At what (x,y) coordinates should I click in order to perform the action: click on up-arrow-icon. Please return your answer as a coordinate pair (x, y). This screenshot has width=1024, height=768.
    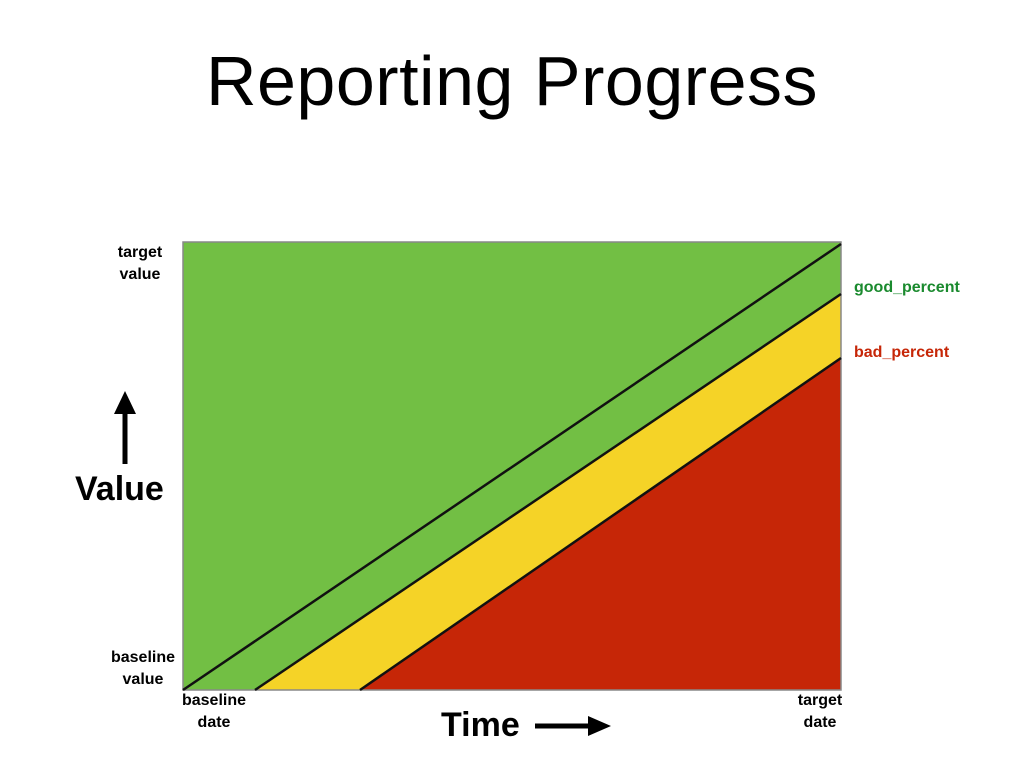
    Looking at the image, I should click on (125, 427).